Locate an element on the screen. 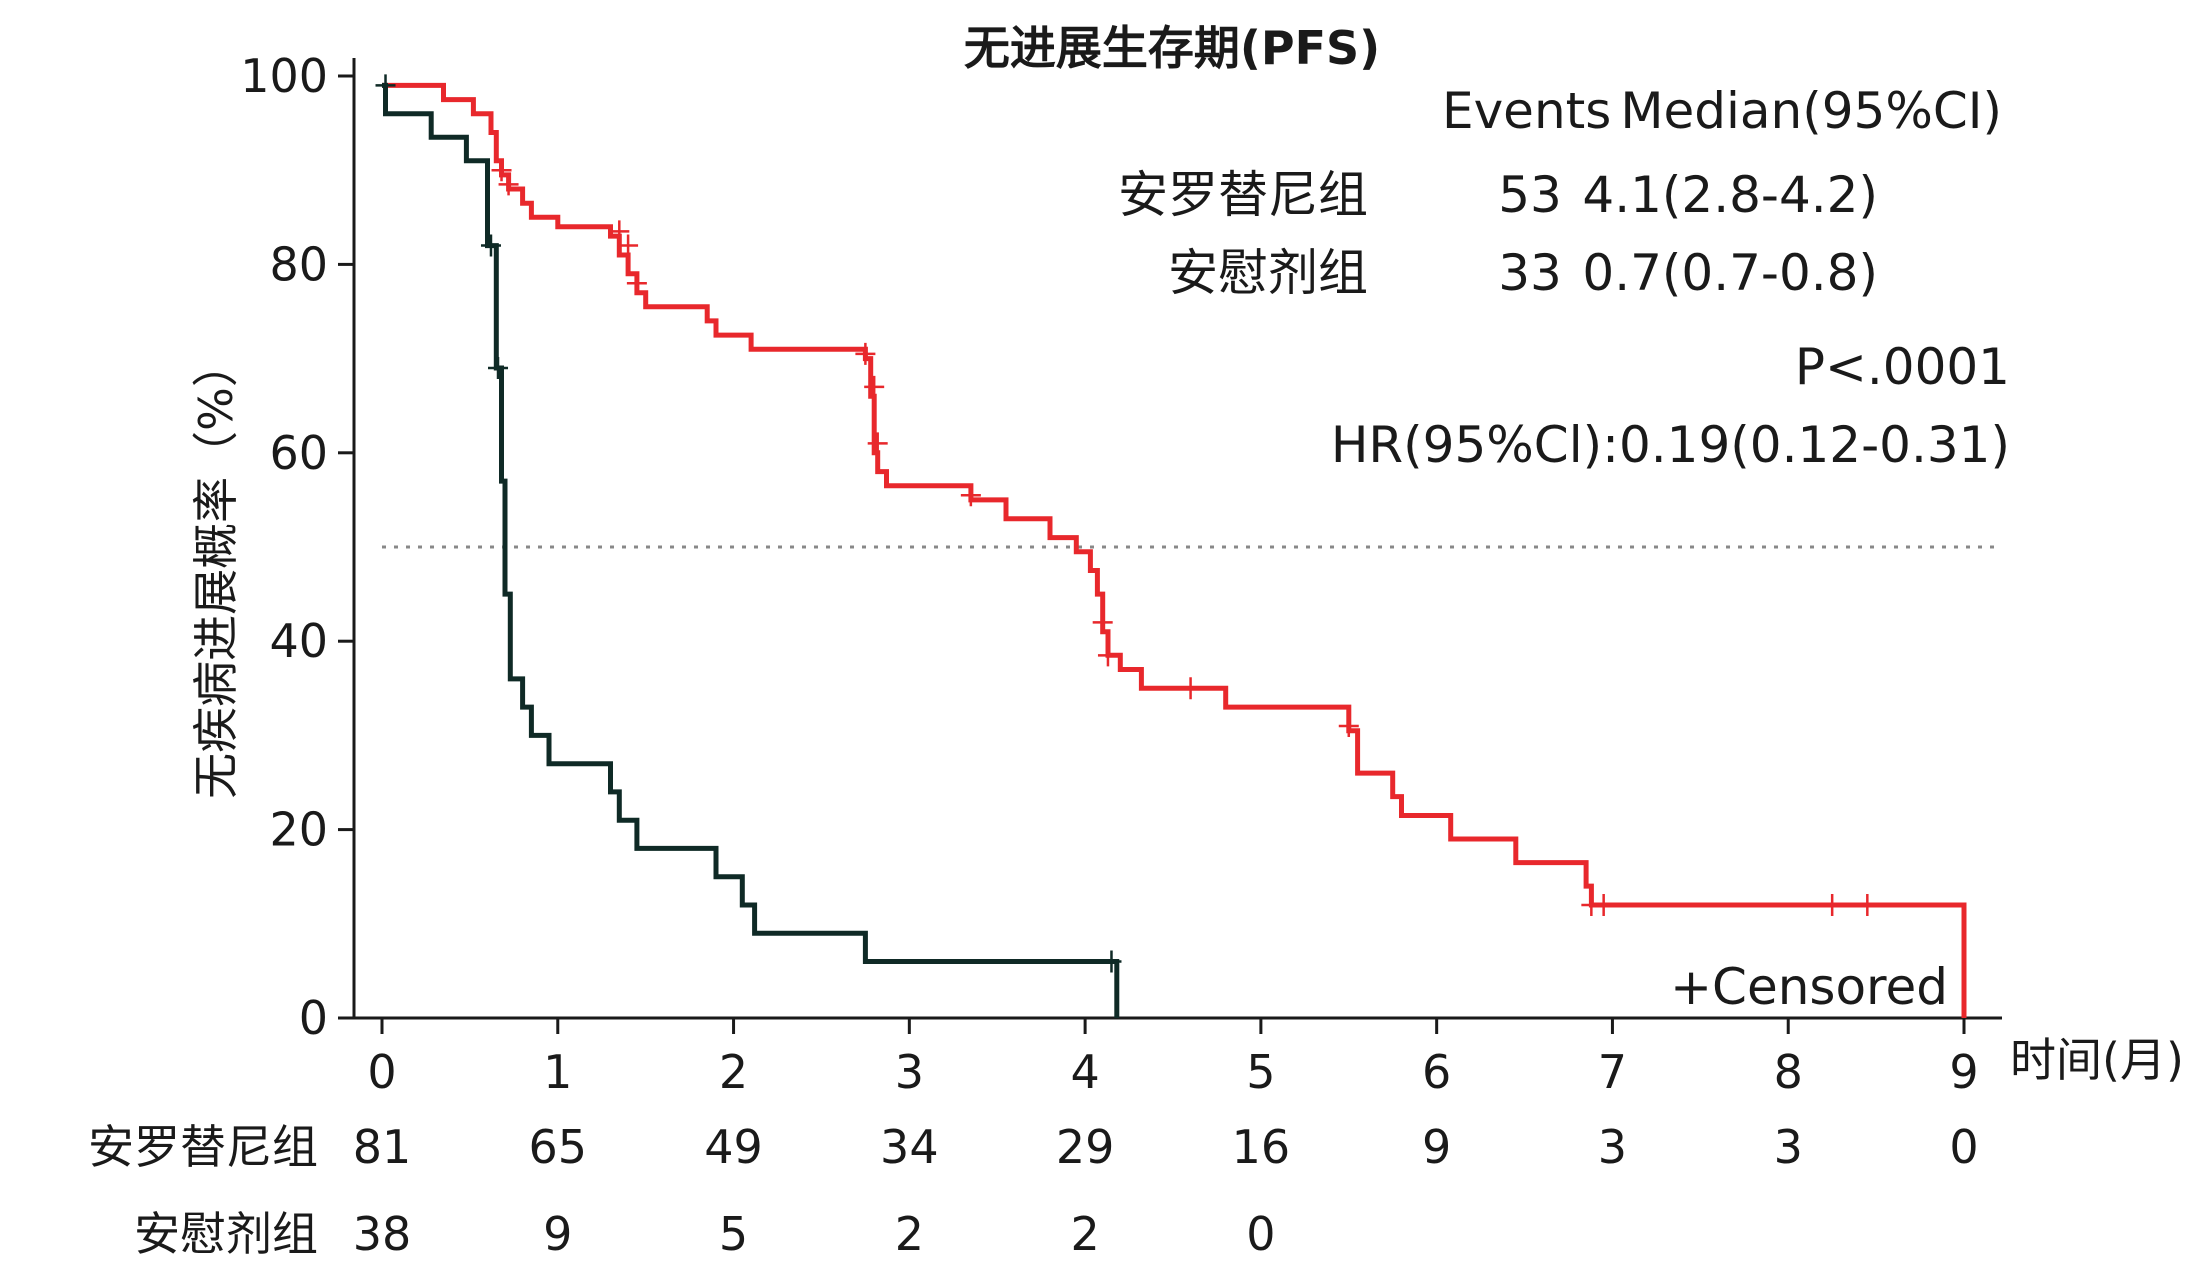 The width and height of the screenshot is (2212, 1261). censored-label: +Censored is located at coordinates (1809, 987).